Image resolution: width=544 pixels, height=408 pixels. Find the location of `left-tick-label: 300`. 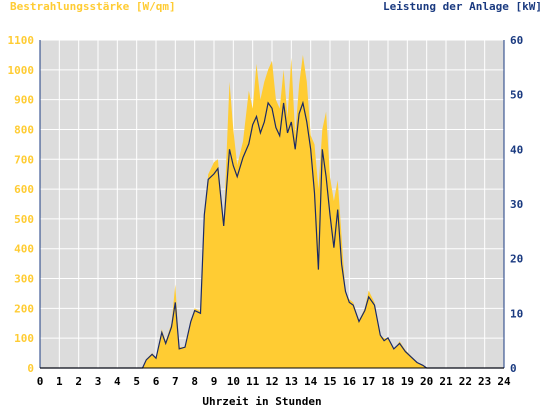

left-tick-label: 300 is located at coordinates (24, 279).